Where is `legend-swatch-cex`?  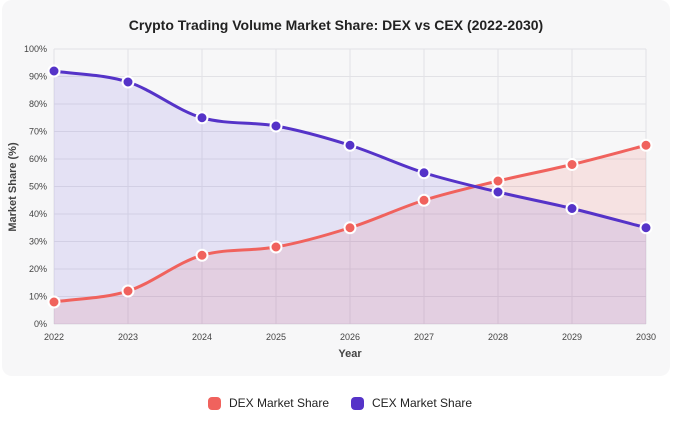
legend-swatch-cex is located at coordinates (357, 403).